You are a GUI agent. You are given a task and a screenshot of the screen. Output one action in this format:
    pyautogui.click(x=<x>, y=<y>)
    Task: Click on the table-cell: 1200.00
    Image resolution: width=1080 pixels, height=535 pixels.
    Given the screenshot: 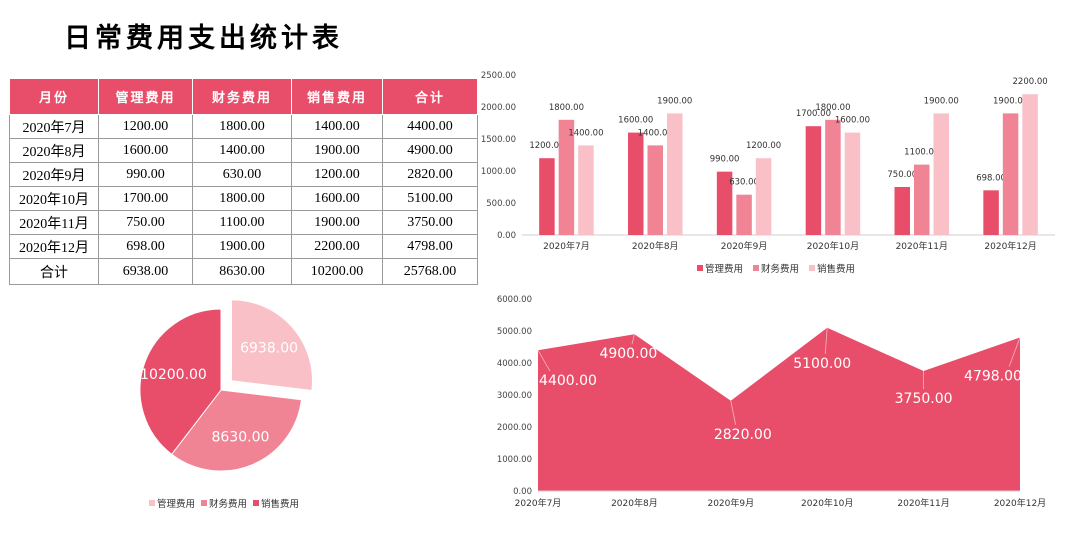 What is the action you would take?
    pyautogui.click(x=145, y=126)
    